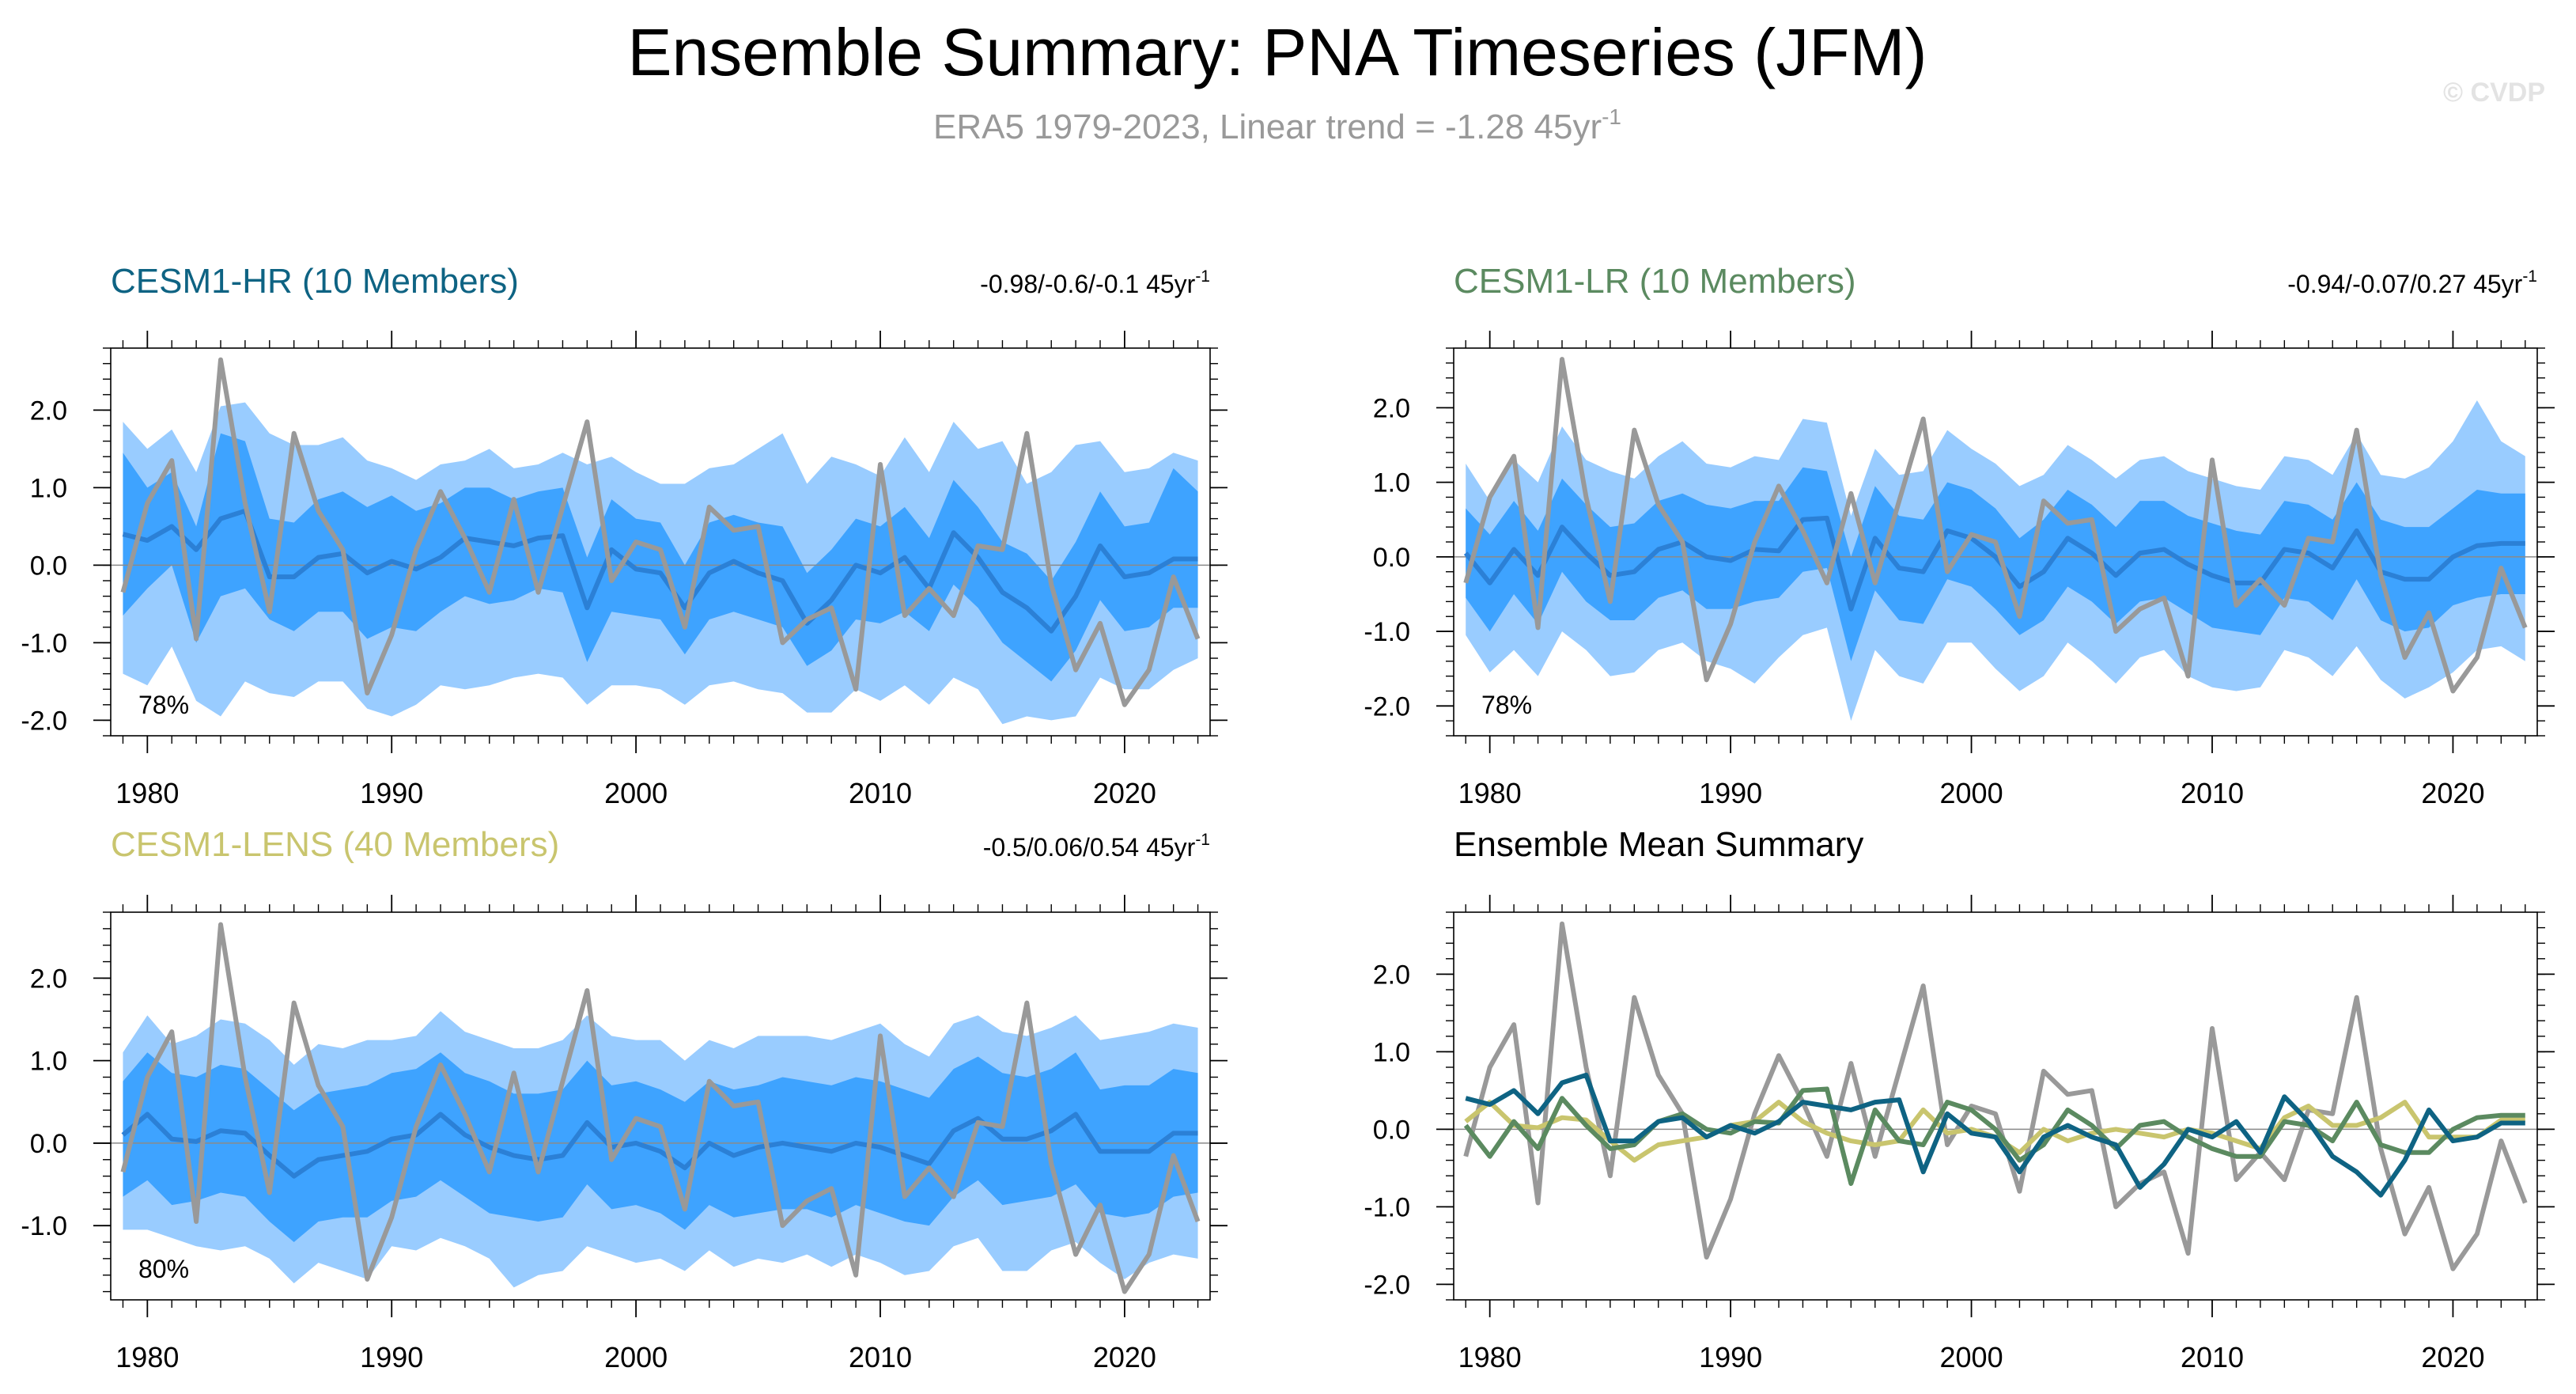 This screenshot has height=1394, width=2576. I want to click on trend-text: -0.94/-0.07/0.27 45yr-1, so click(2412, 282).